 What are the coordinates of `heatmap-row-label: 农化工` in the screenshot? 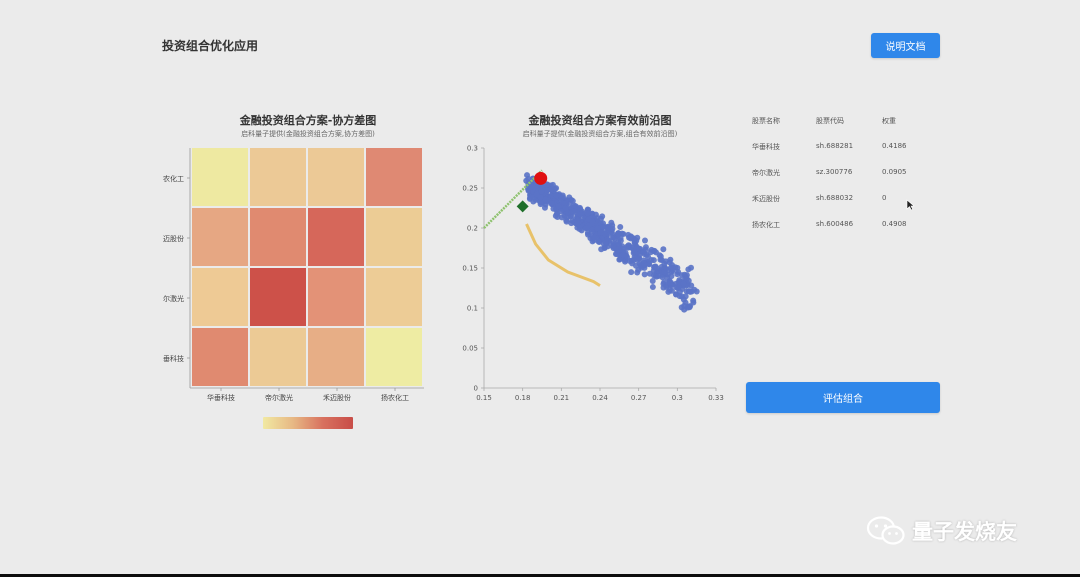 It's located at (173, 178).